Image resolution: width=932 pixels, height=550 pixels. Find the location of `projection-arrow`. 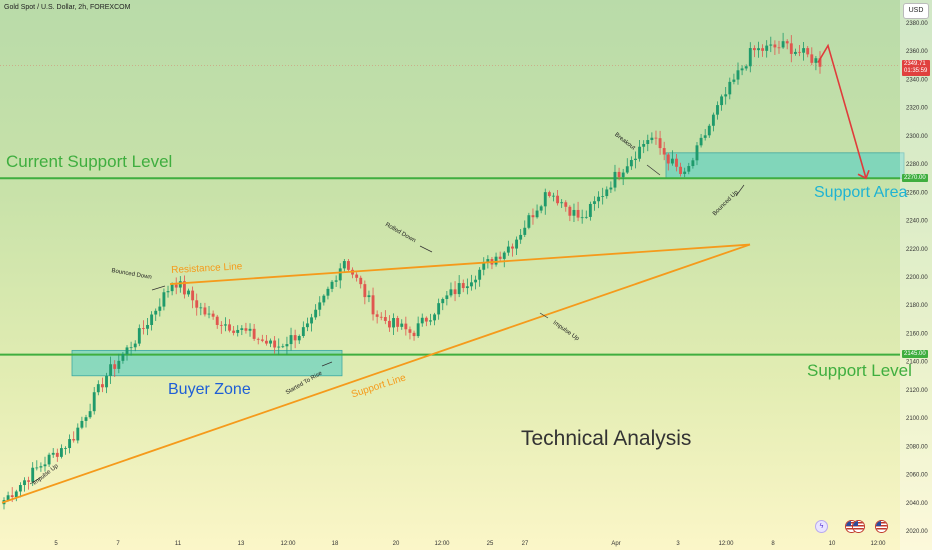

projection-arrow is located at coordinates (842, 111).